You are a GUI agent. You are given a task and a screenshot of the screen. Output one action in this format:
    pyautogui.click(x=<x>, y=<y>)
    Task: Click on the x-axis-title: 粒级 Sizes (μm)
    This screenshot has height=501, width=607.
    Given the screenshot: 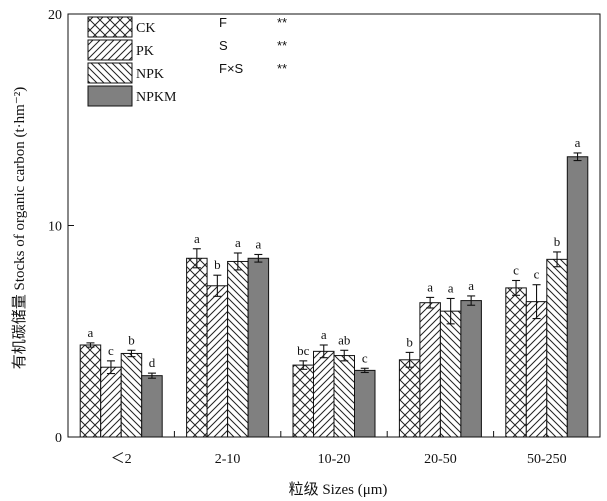 What is the action you would take?
    pyautogui.click(x=338, y=489)
    